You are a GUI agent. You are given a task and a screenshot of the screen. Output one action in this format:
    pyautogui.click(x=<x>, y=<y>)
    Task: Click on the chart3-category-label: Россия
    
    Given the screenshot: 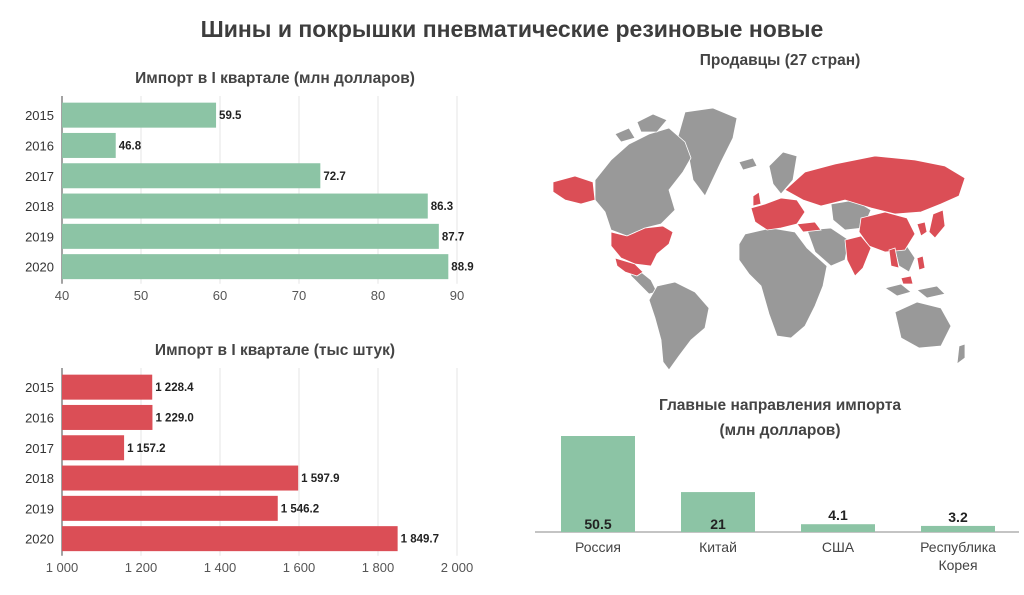 What is the action you would take?
    pyautogui.click(x=598, y=547)
    